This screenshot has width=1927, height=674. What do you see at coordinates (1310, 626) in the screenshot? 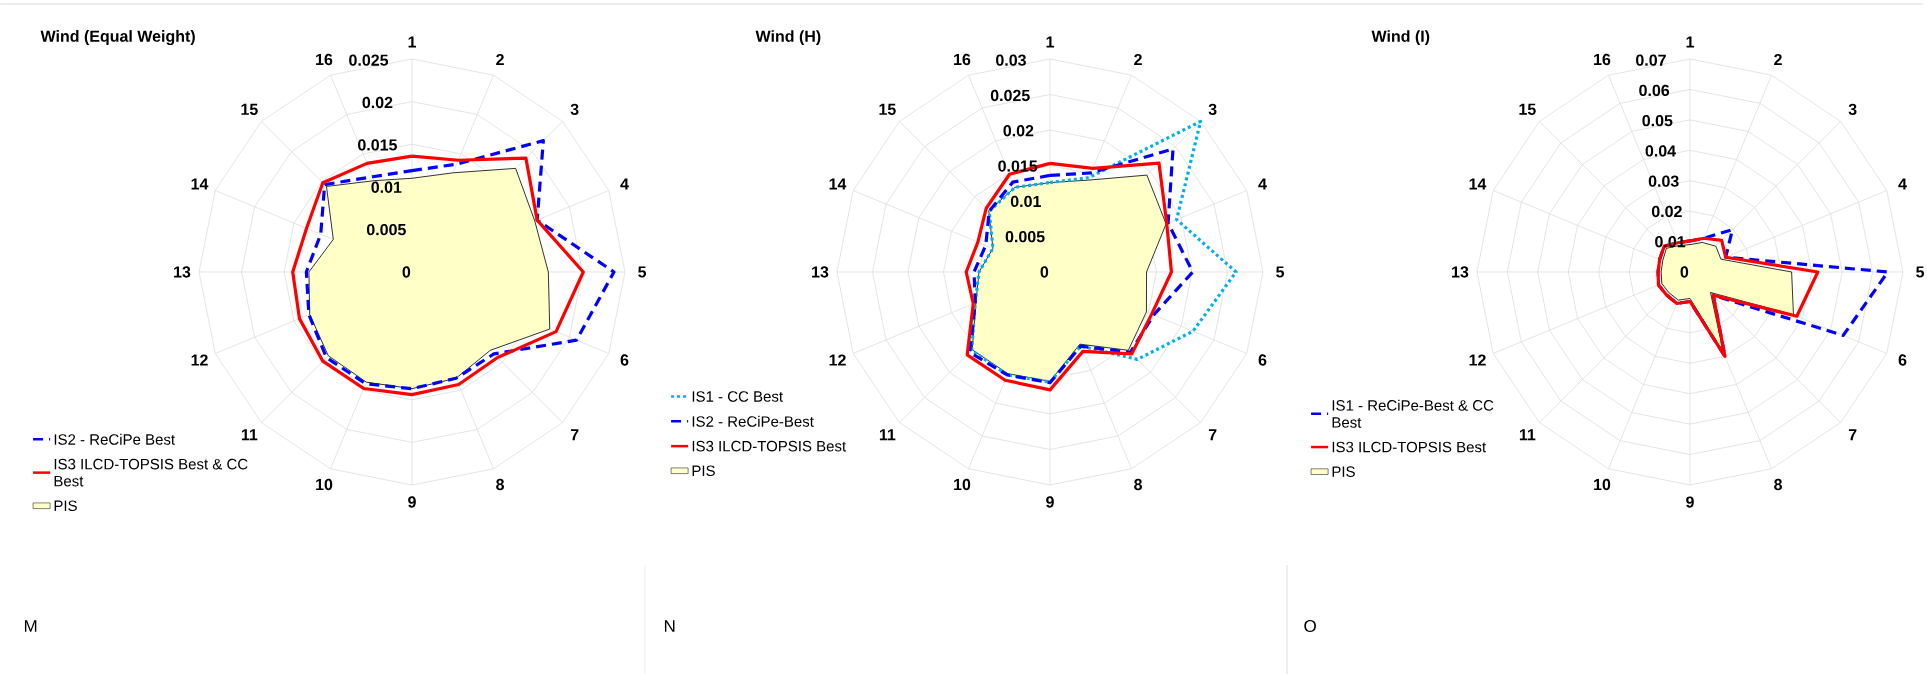
I see `text: O` at bounding box center [1310, 626].